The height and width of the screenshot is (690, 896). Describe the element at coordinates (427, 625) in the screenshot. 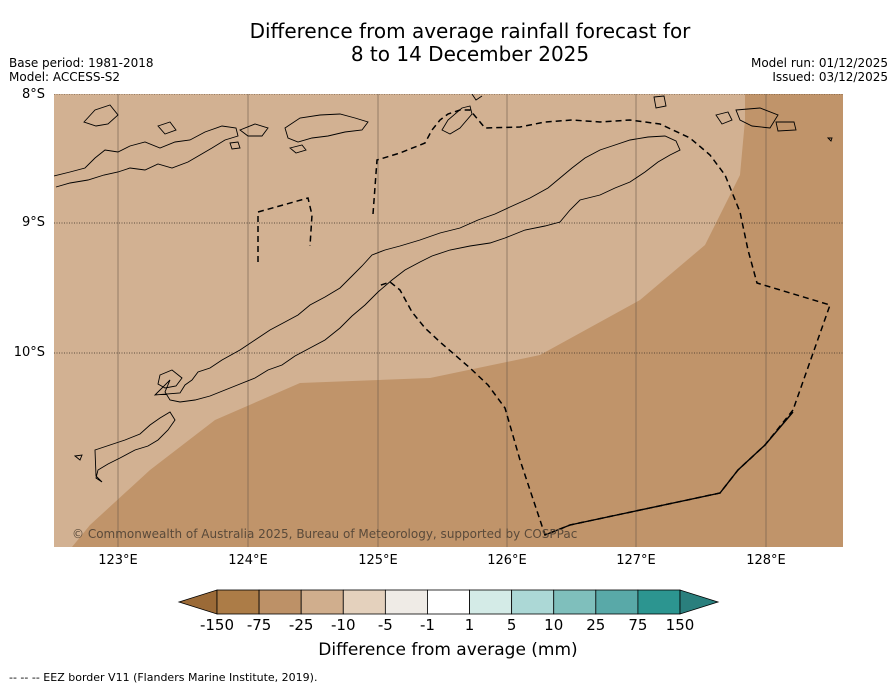

I see `colorbar-tick-label: -1` at that location.